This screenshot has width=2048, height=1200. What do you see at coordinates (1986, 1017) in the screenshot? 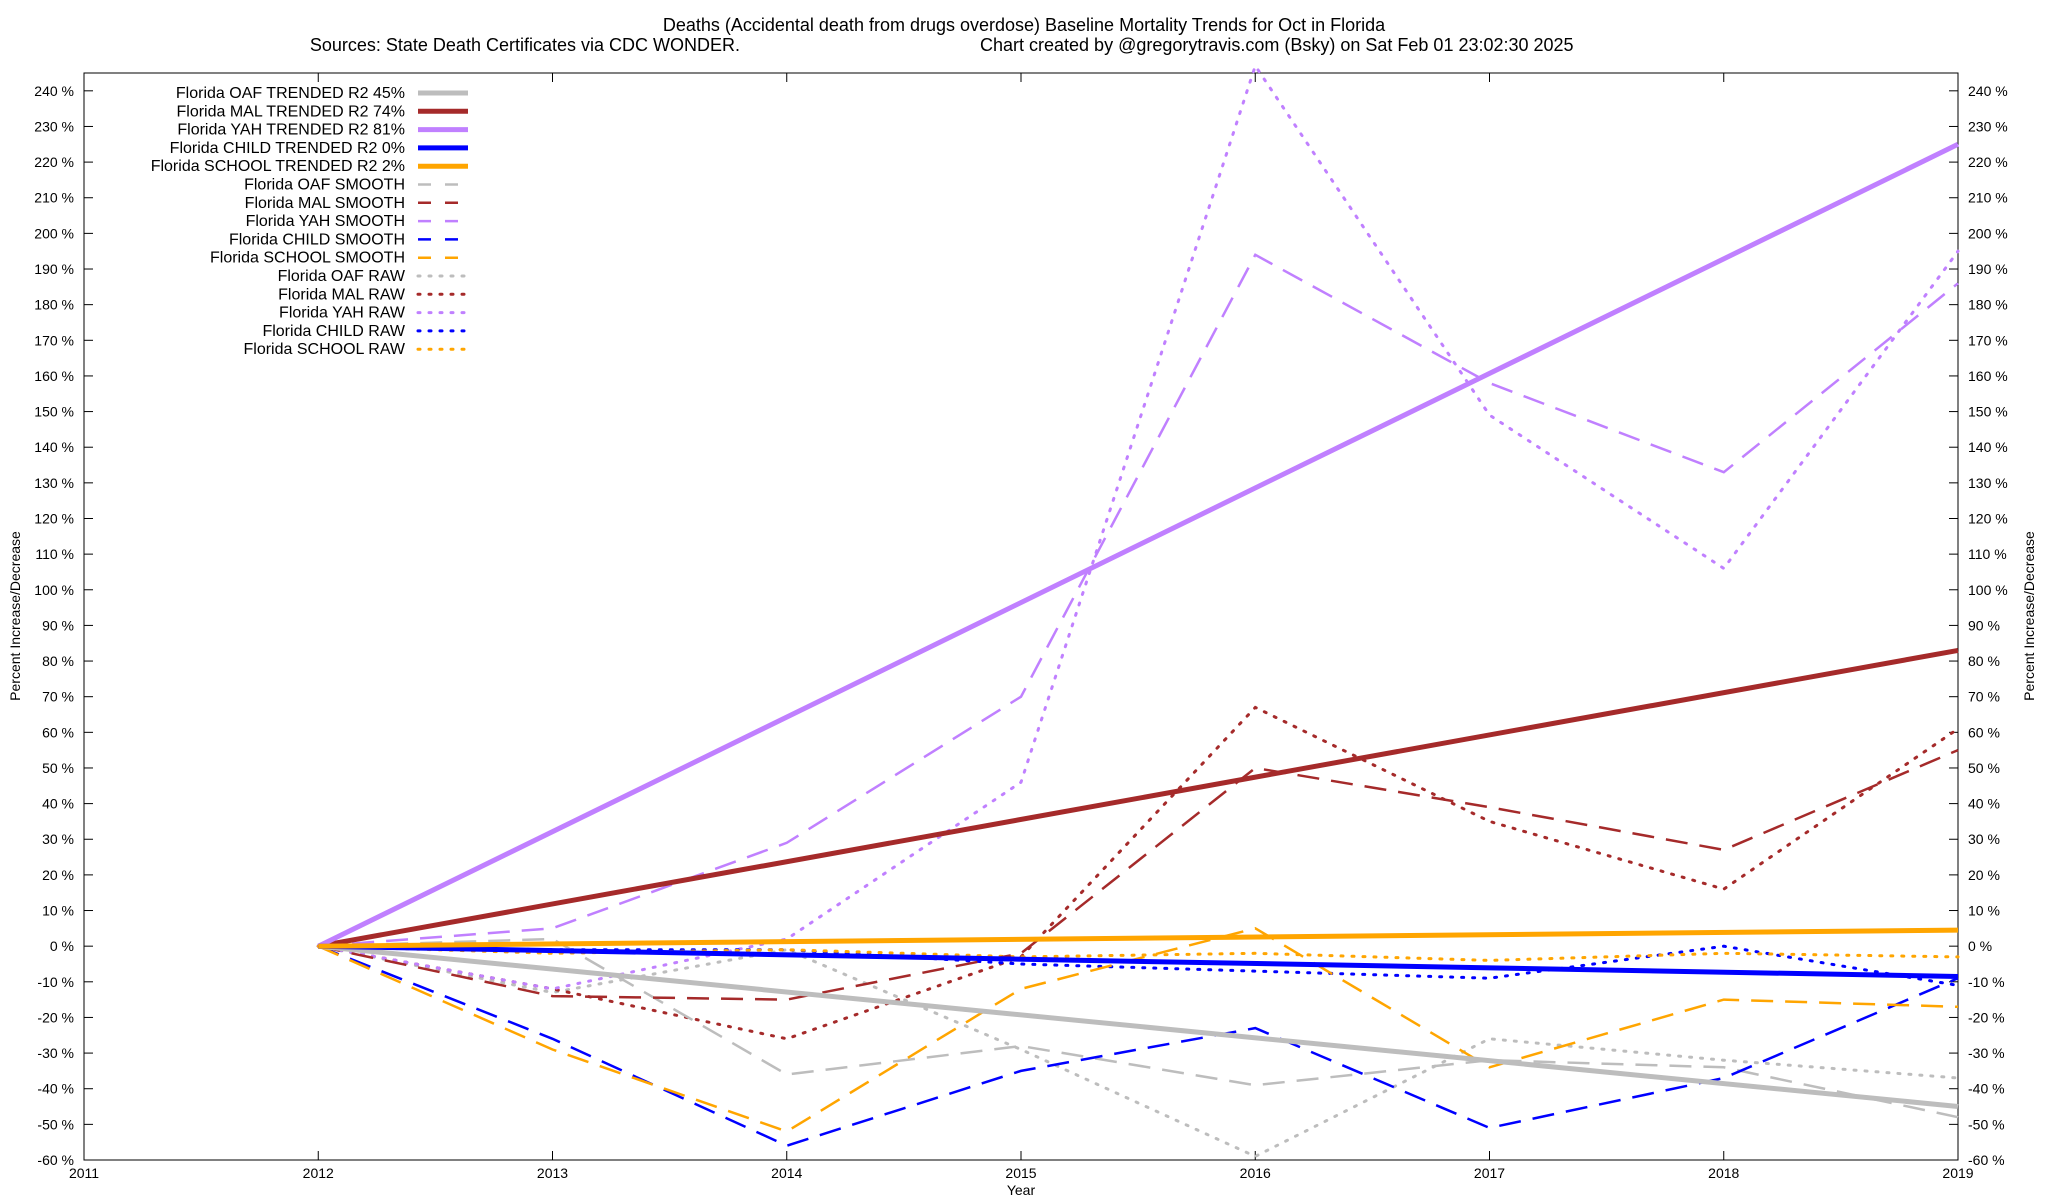
I see `y-tick-label-right: -20 %` at bounding box center [1986, 1017].